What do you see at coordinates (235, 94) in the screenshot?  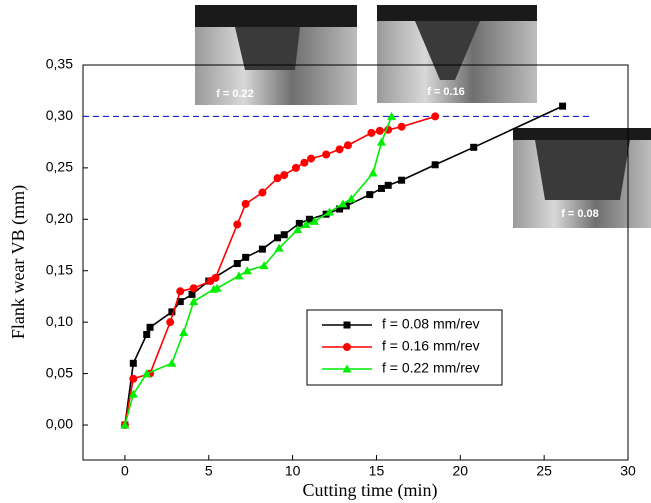 I see `photo-label: f = 0.22` at bounding box center [235, 94].